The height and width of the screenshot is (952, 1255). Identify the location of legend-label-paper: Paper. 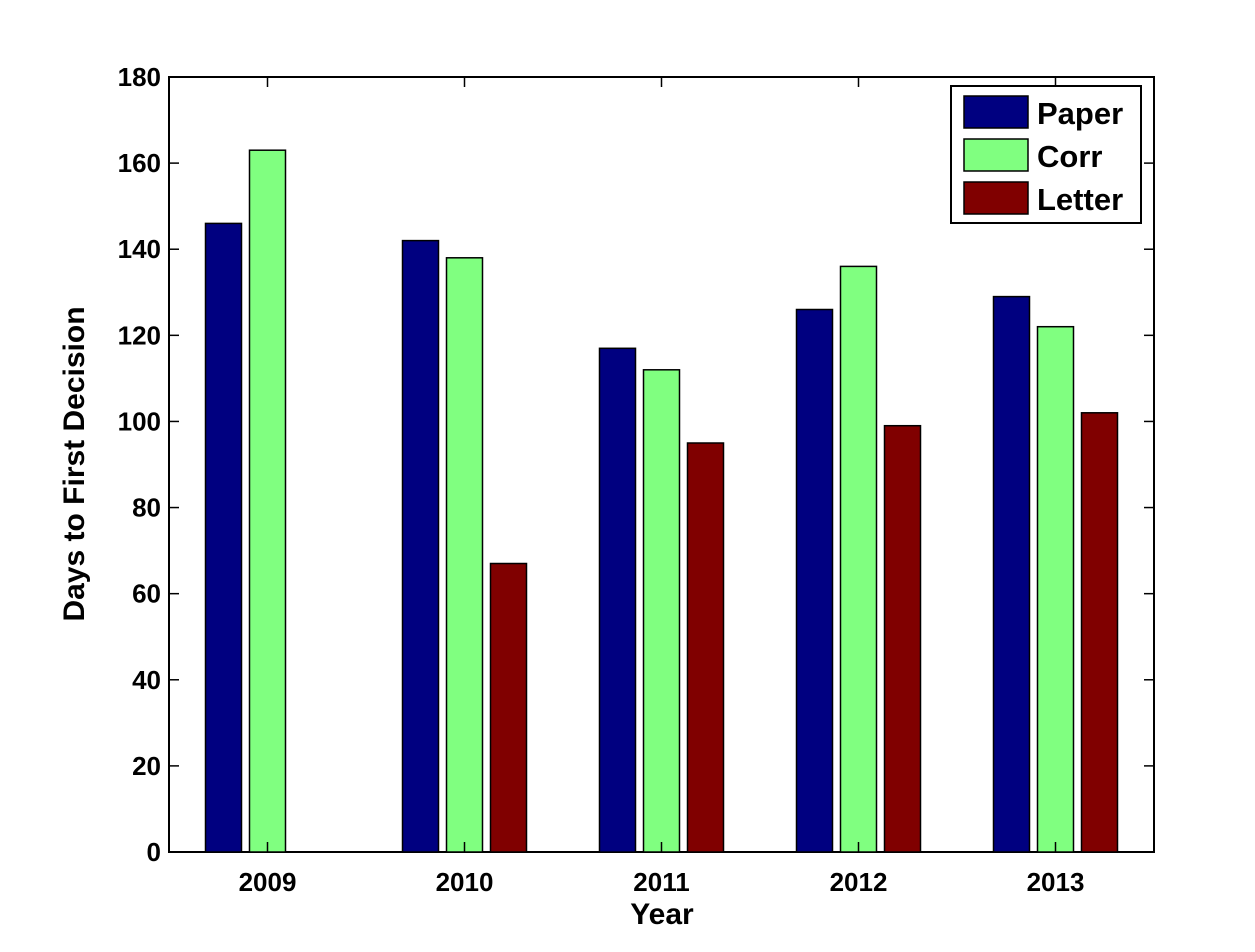
(1080, 113).